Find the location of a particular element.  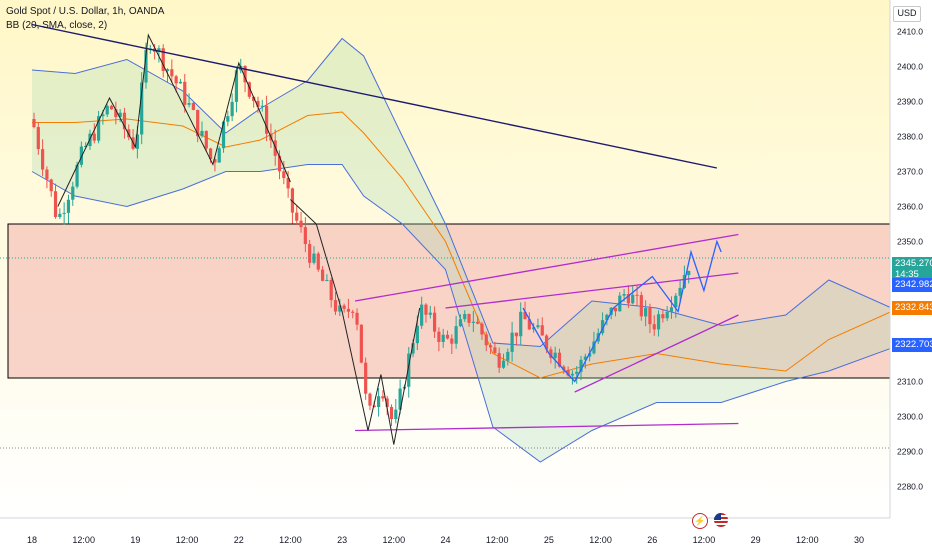

y-tick-label: 2360.0 is located at coordinates (910, 207).